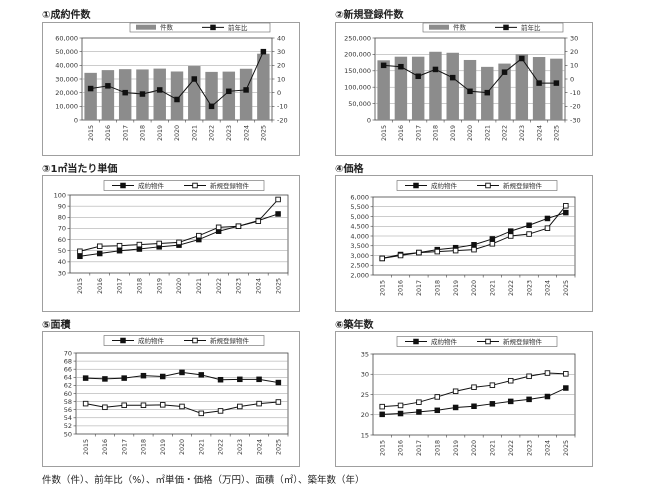 The width and height of the screenshot is (650, 491). Describe the element at coordinates (359, 266) in the screenshot. I see `c4-ytick-label: 2,500` at that location.